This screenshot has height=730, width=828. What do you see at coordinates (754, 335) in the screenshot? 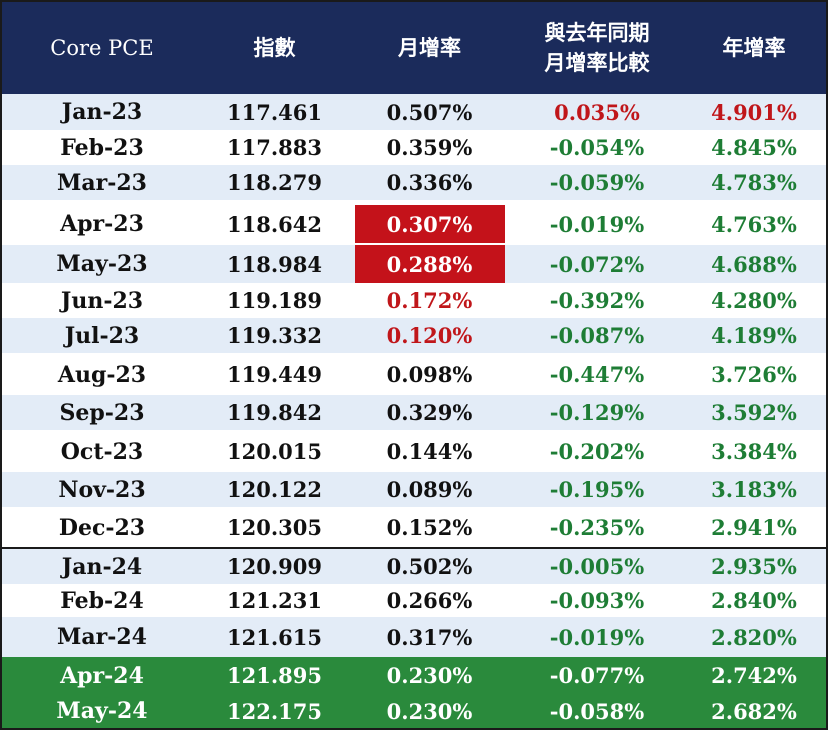
I see `cell-yoy: 4.189%` at bounding box center [754, 335].